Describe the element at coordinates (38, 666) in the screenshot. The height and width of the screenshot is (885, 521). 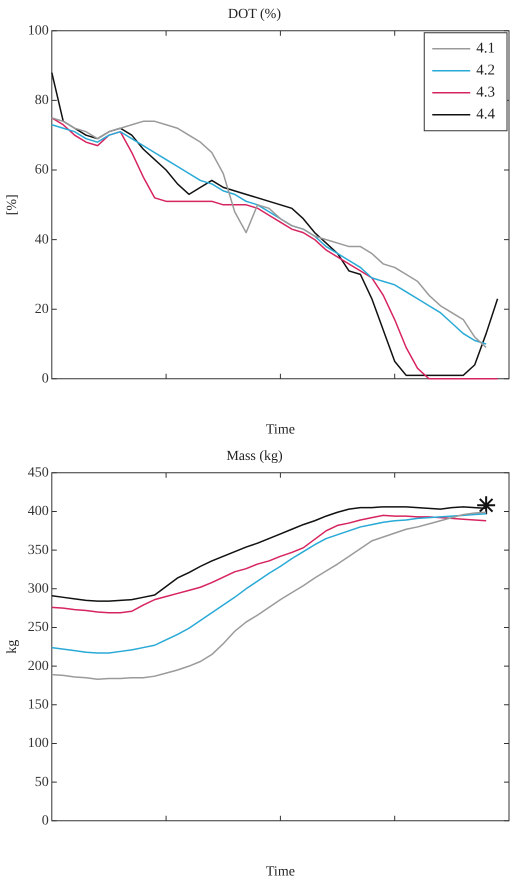
I see `y-tick-label: 200` at that location.